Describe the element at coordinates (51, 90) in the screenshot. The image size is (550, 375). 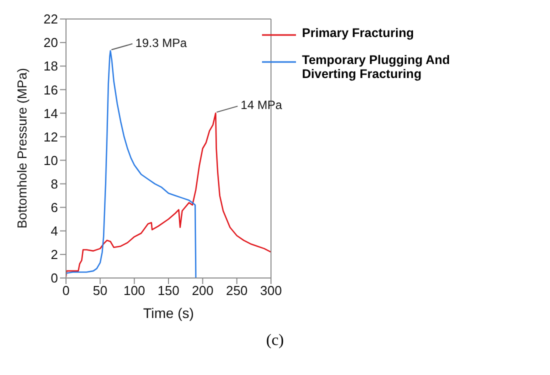
I see `y-tick-label: 16` at that location.